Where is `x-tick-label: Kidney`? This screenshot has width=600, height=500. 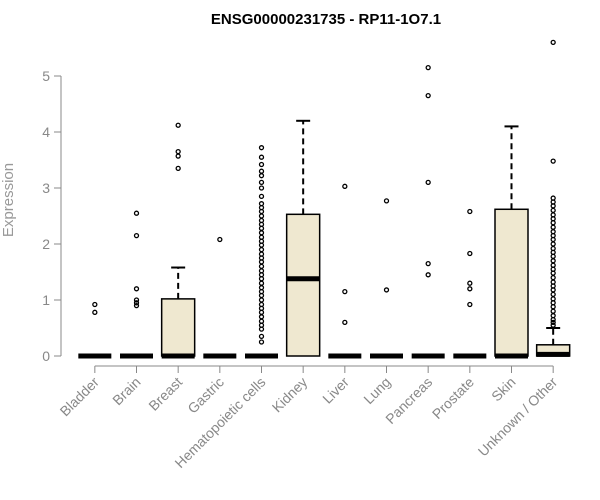
x-tick-label: Kidney is located at coordinates (290, 395).